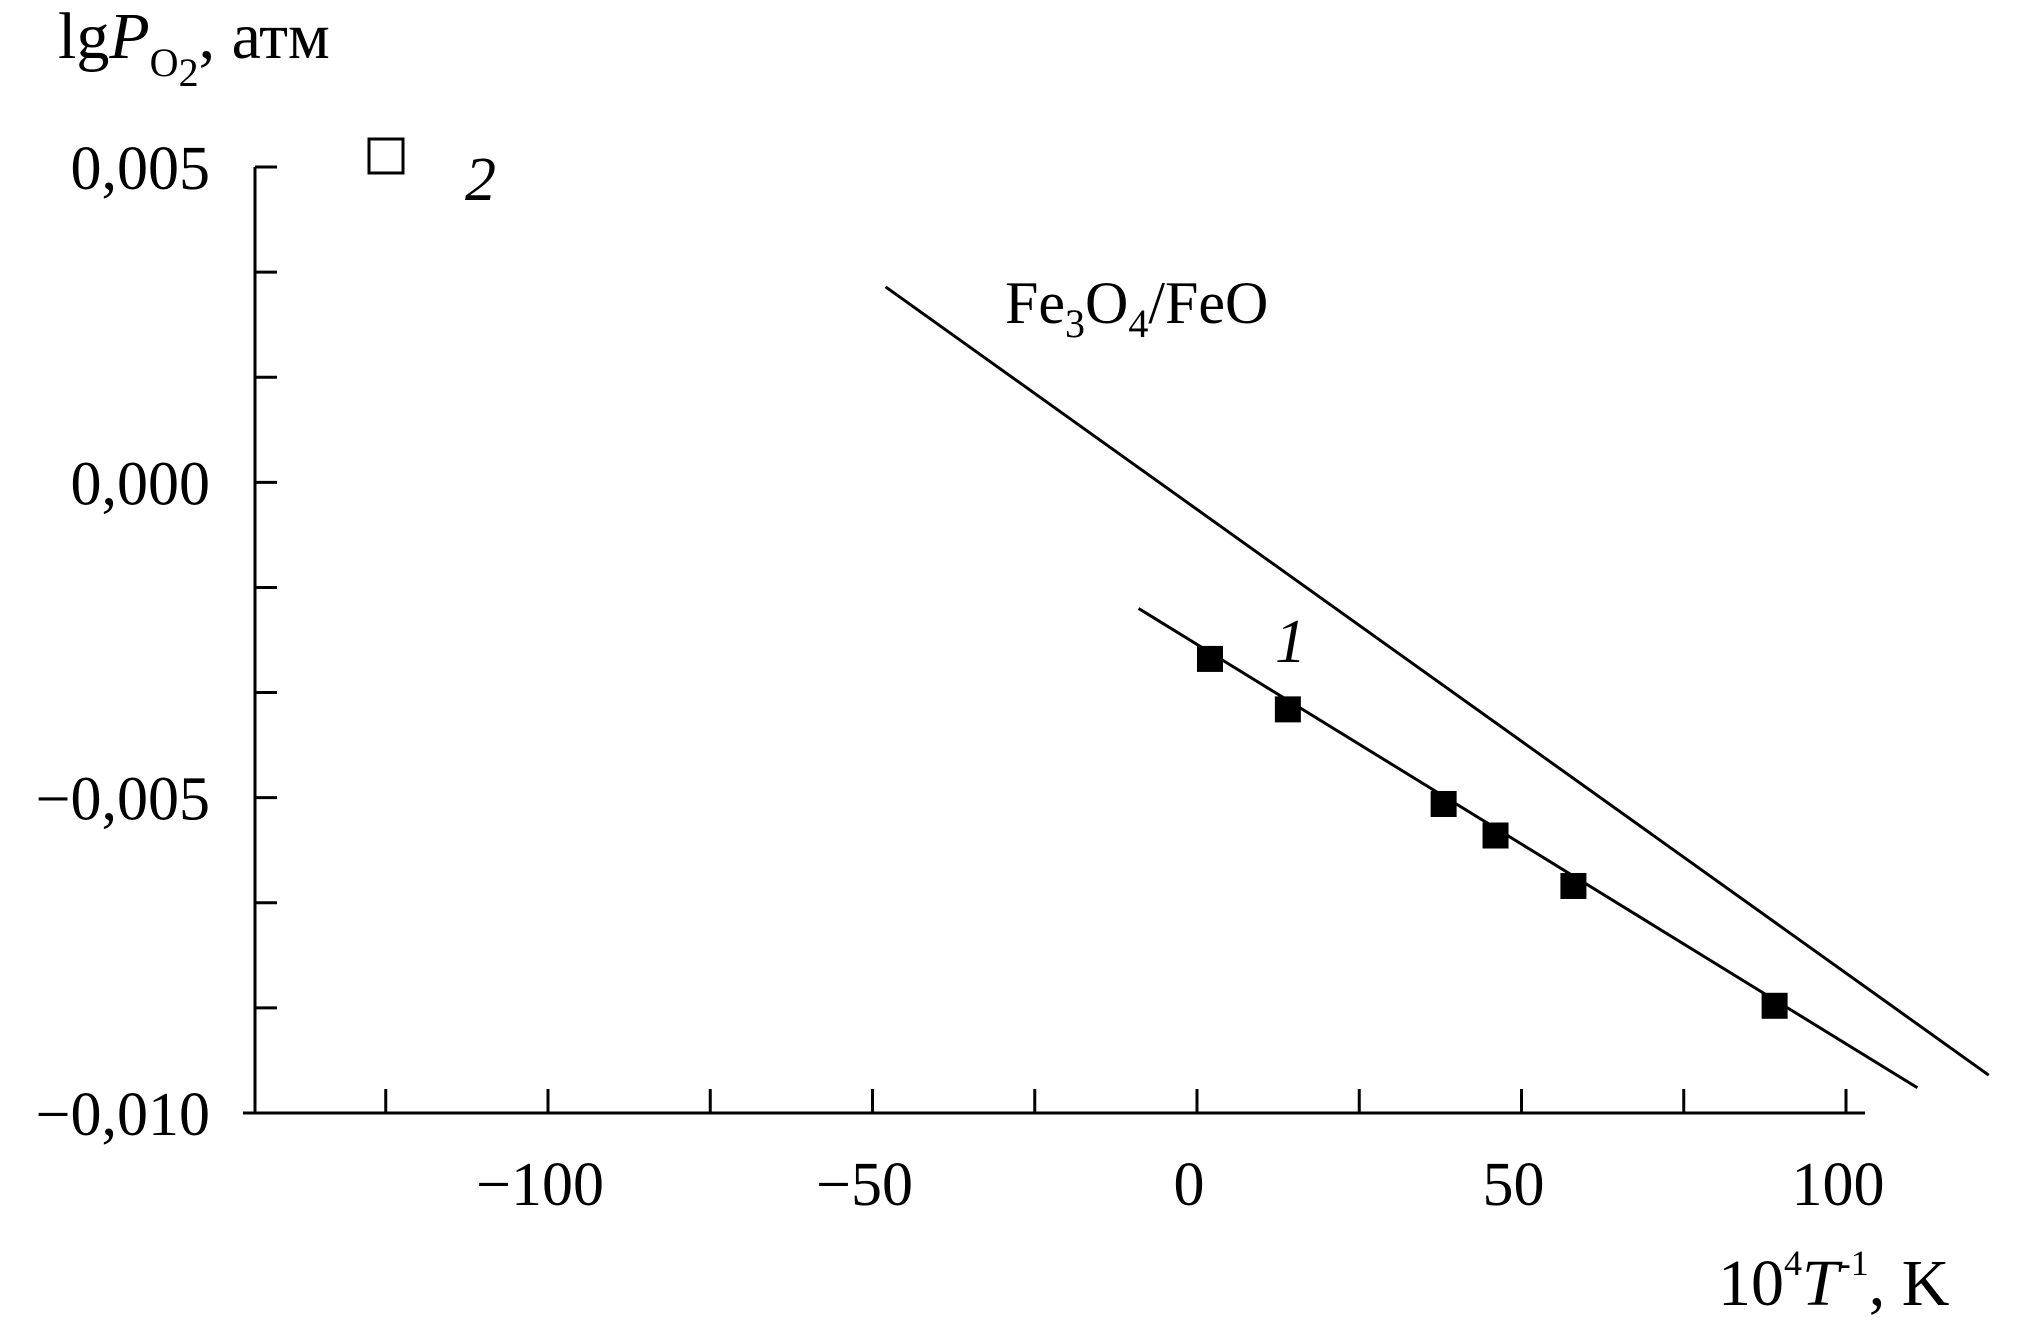  What do you see at coordinates (156, 642) in the screenshot?
I see `y-ticks: 0,005 0,000 −0,005 −0,010` at bounding box center [156, 642].